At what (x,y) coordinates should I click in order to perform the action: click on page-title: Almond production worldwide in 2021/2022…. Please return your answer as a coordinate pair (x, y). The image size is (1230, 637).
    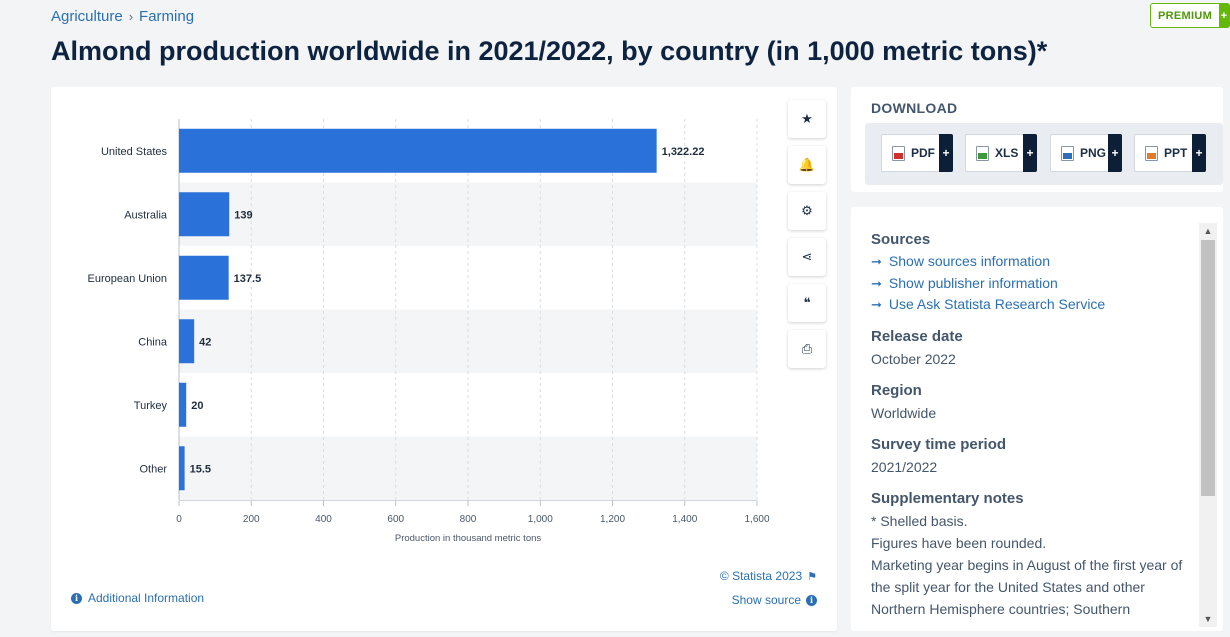
    Looking at the image, I should click on (549, 51).